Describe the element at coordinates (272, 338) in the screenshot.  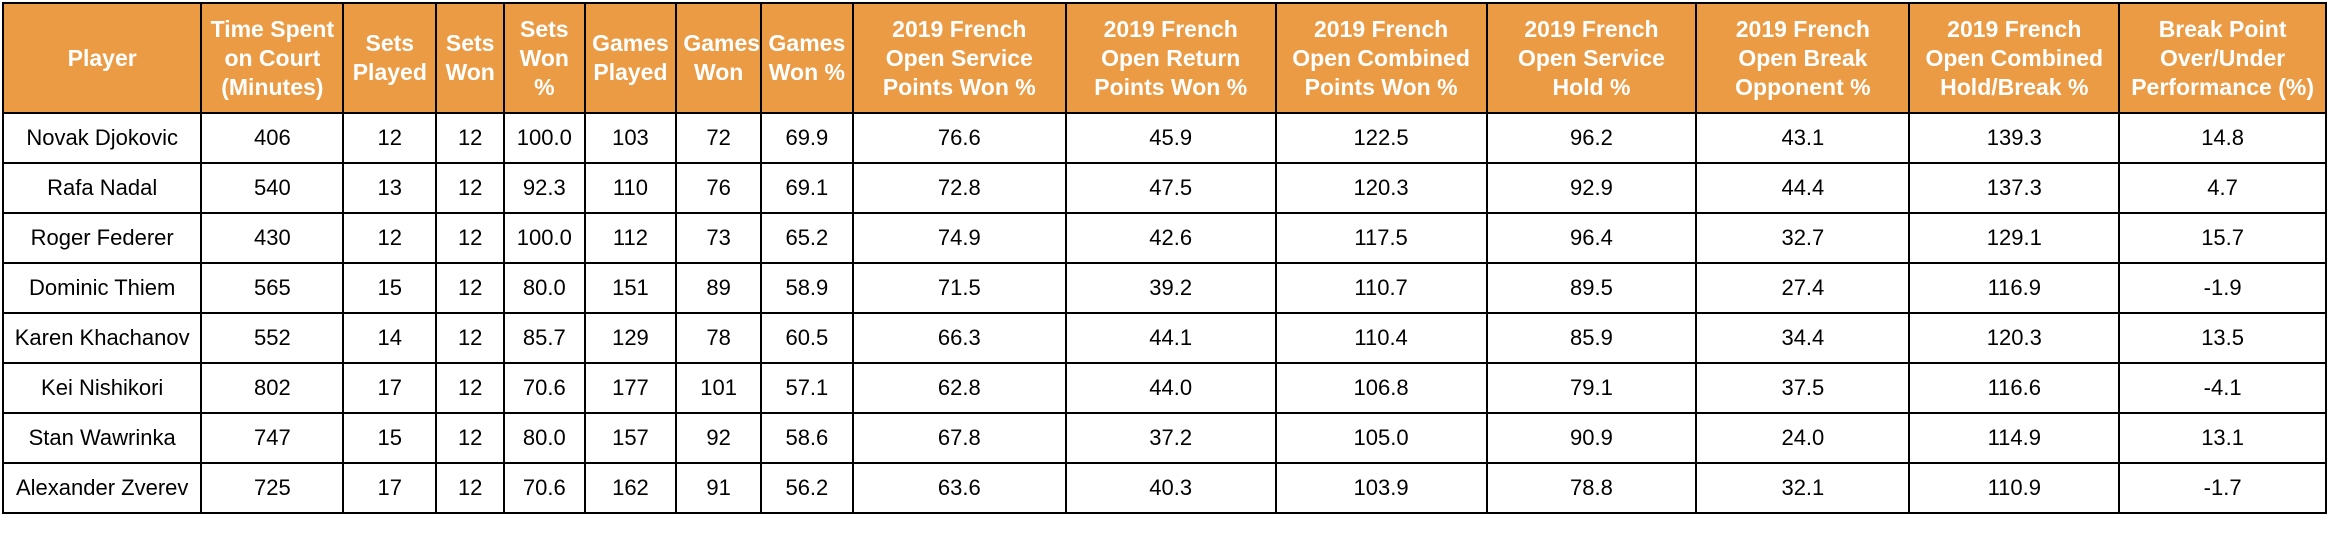
I see `stat-cell: 552` at that location.